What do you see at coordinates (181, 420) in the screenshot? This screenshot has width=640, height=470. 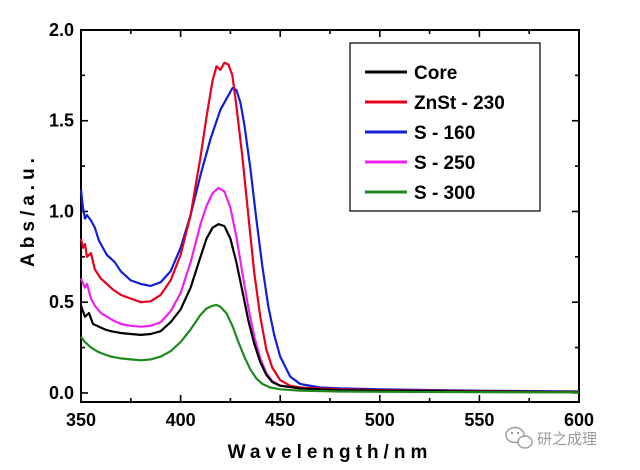 I see `x-tick-label: 400` at bounding box center [181, 420].